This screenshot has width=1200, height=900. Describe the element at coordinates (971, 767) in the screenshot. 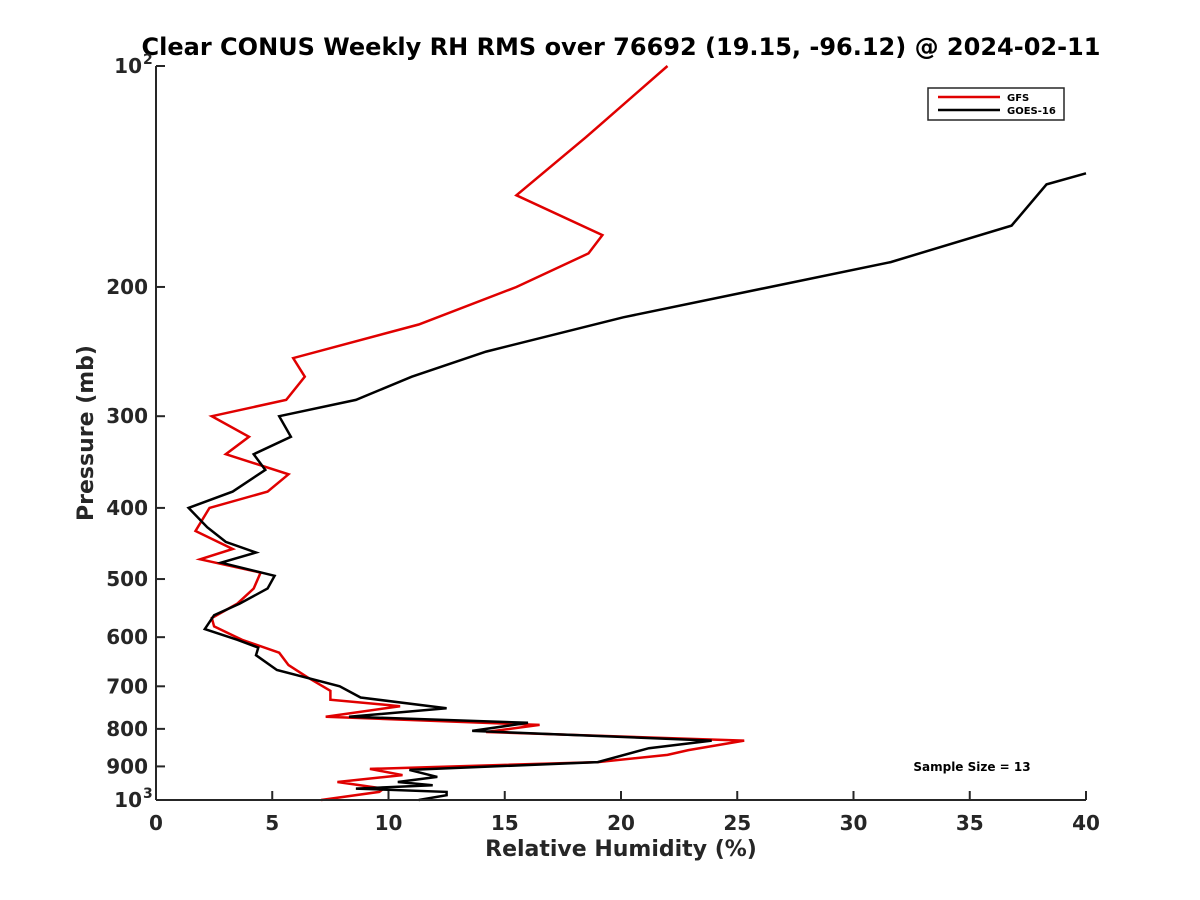

I see `sample-size-annotation: Sample Size = 13` at that location.